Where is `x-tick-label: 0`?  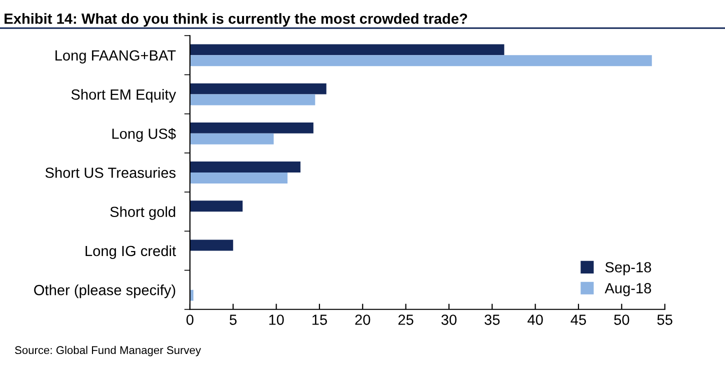 x-tick-label: 0 is located at coordinates (190, 319).